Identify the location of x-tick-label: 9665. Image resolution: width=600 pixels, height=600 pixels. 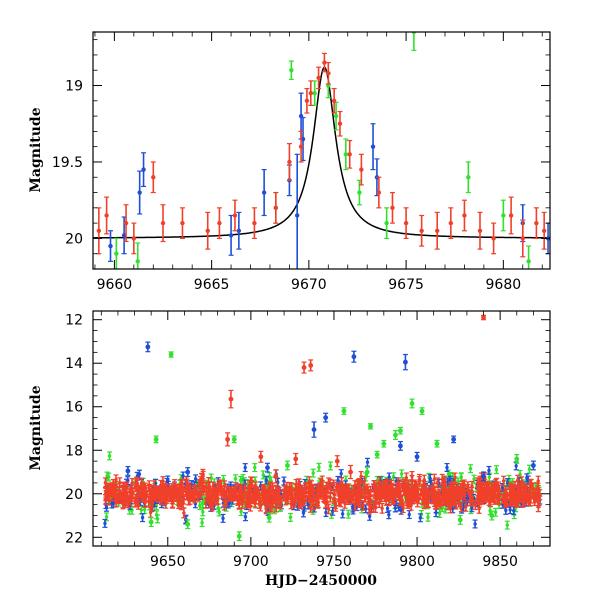
(212, 285).